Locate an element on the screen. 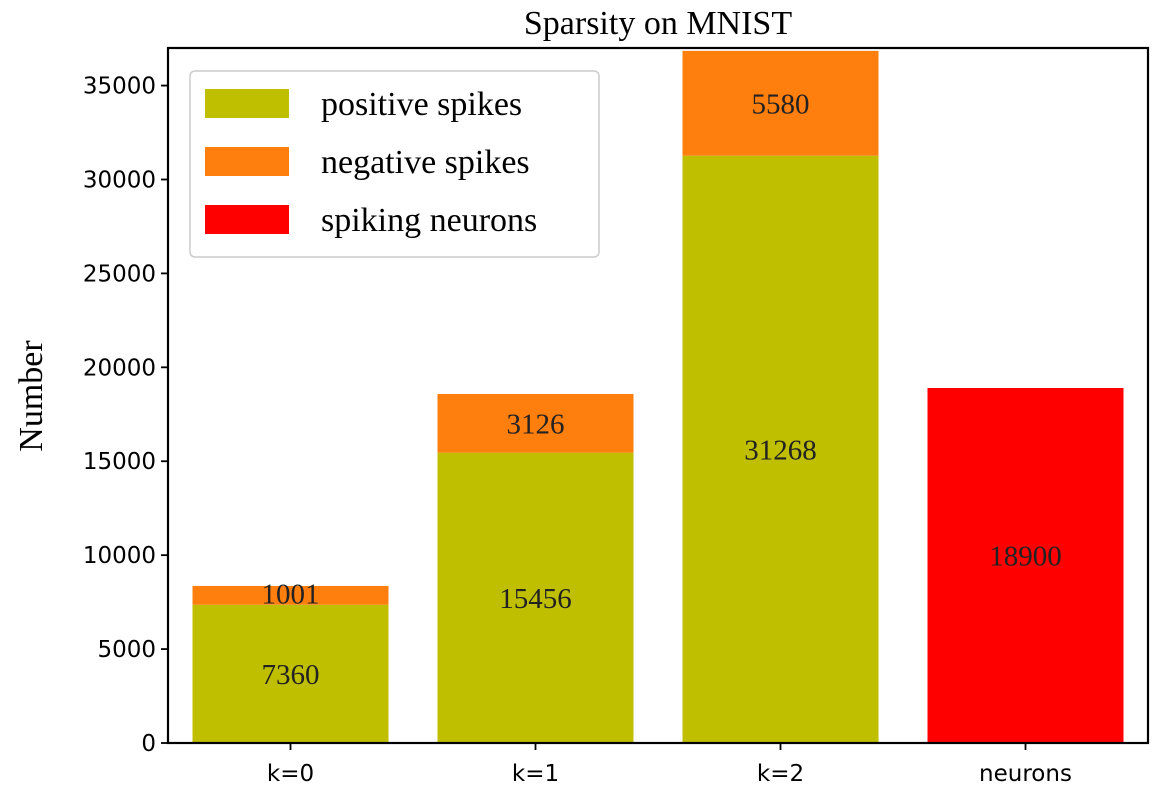  y-tick-label: 5000 is located at coordinates (126, 650).